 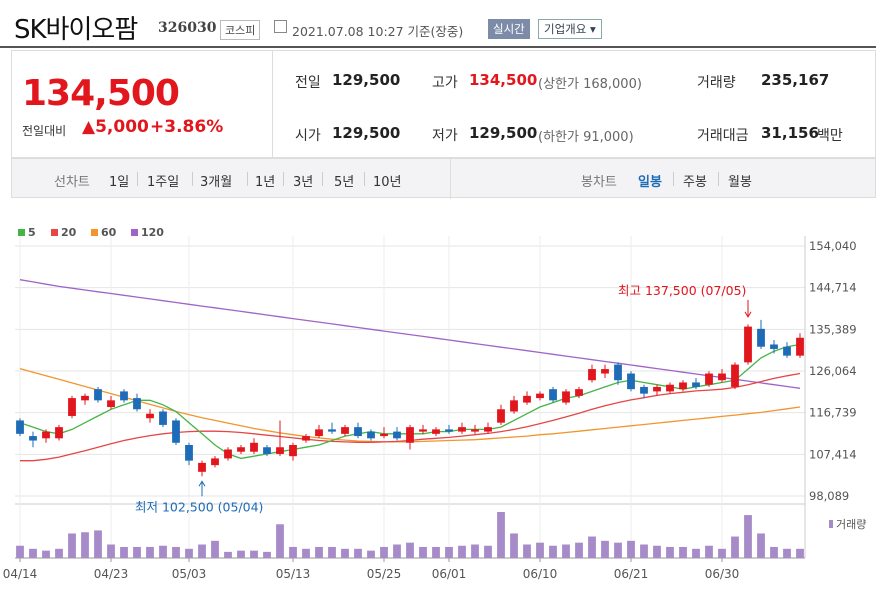 I want to click on company-overview-dropdown: 기업개요 ▾, so click(x=570, y=29).